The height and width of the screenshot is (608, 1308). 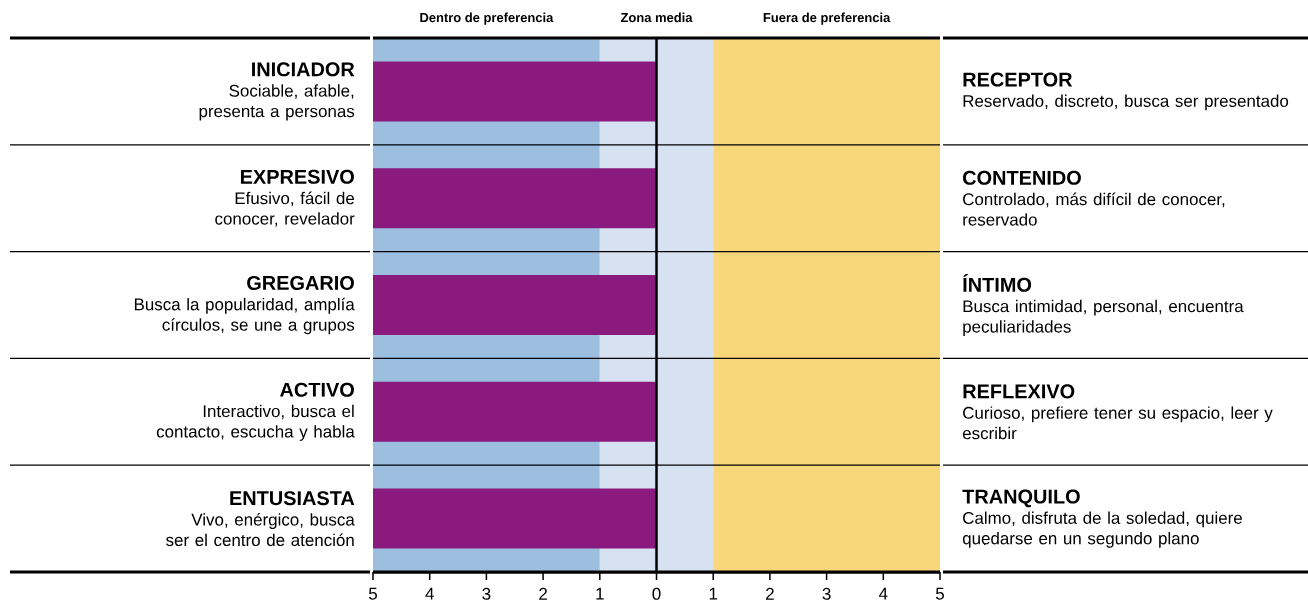 I want to click on text: ÍNTIMO Busca intimidad, personal, encuentra peculiaridades, so click(x=1103, y=305).